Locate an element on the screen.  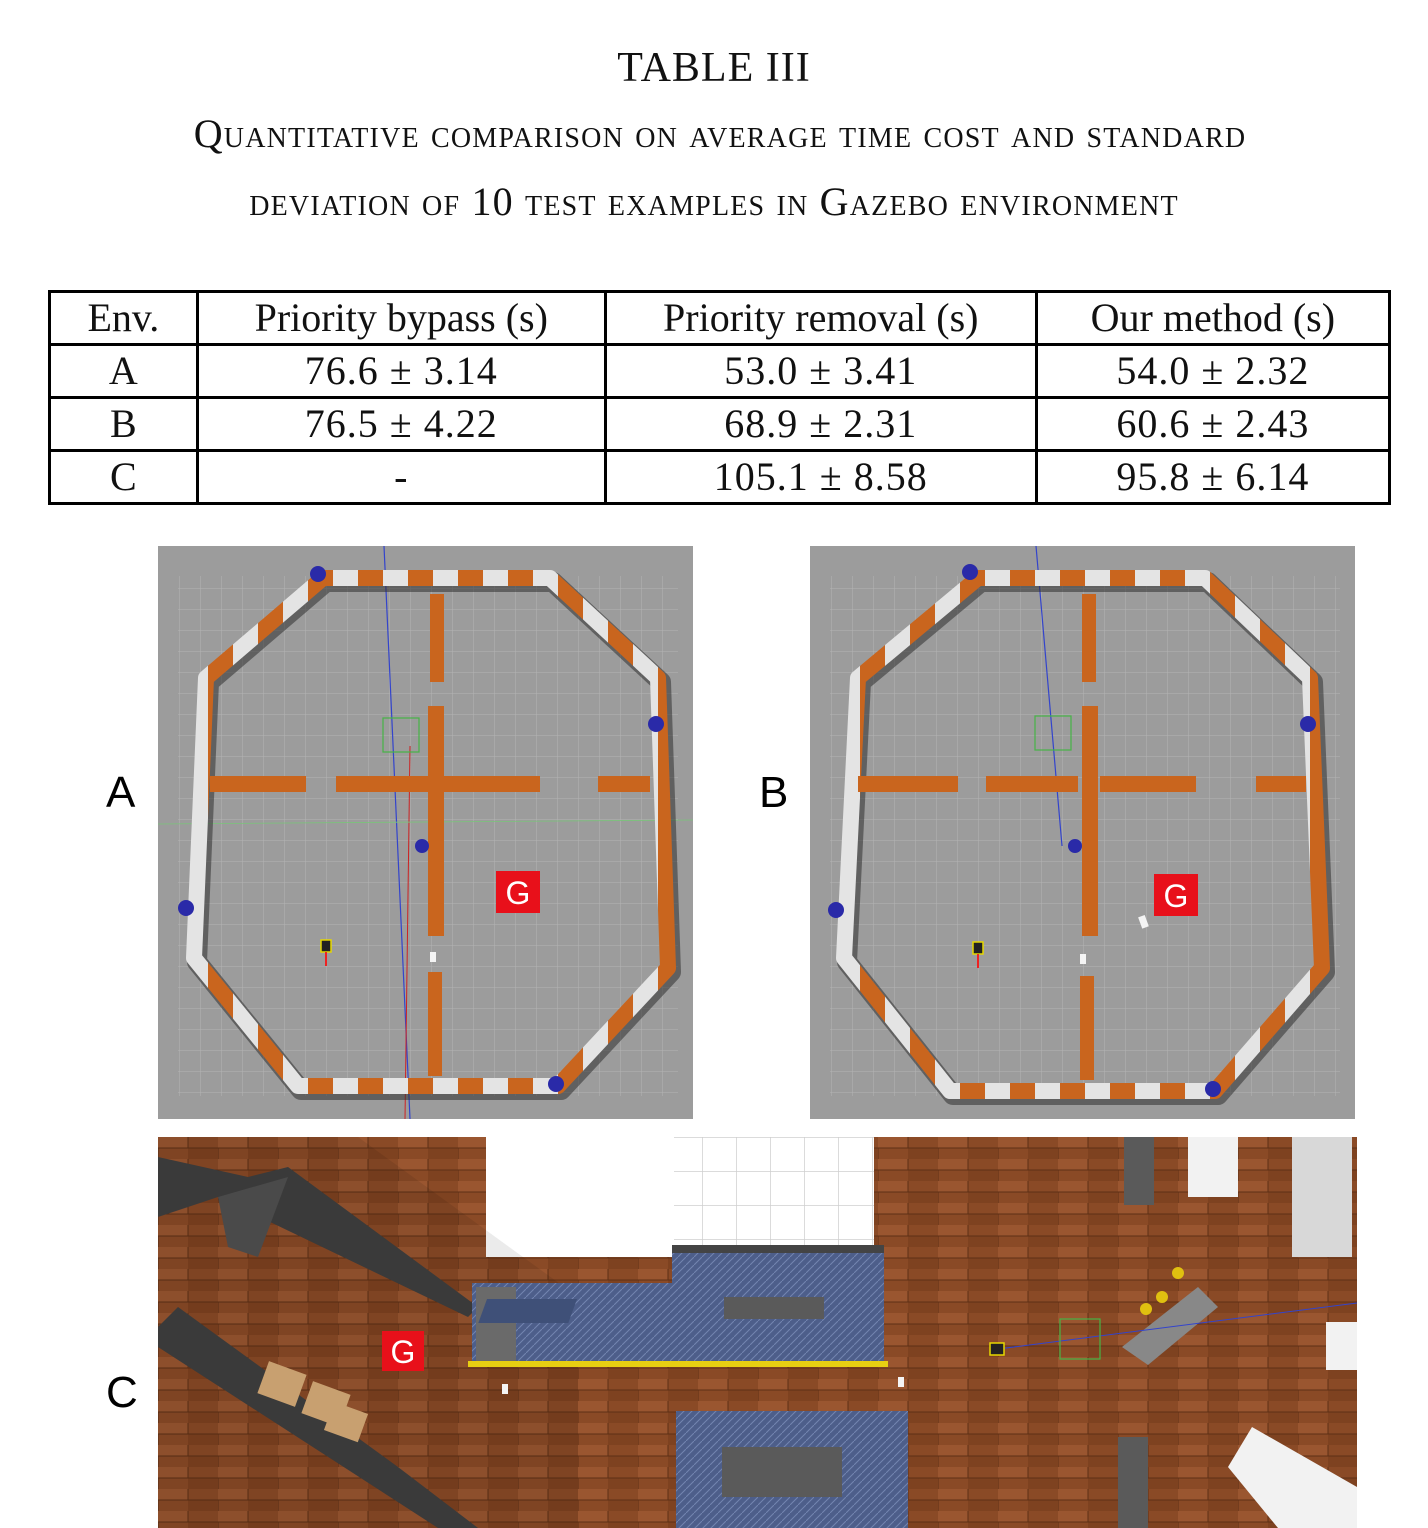
table-number: TABLE III is located at coordinates (714, 68).